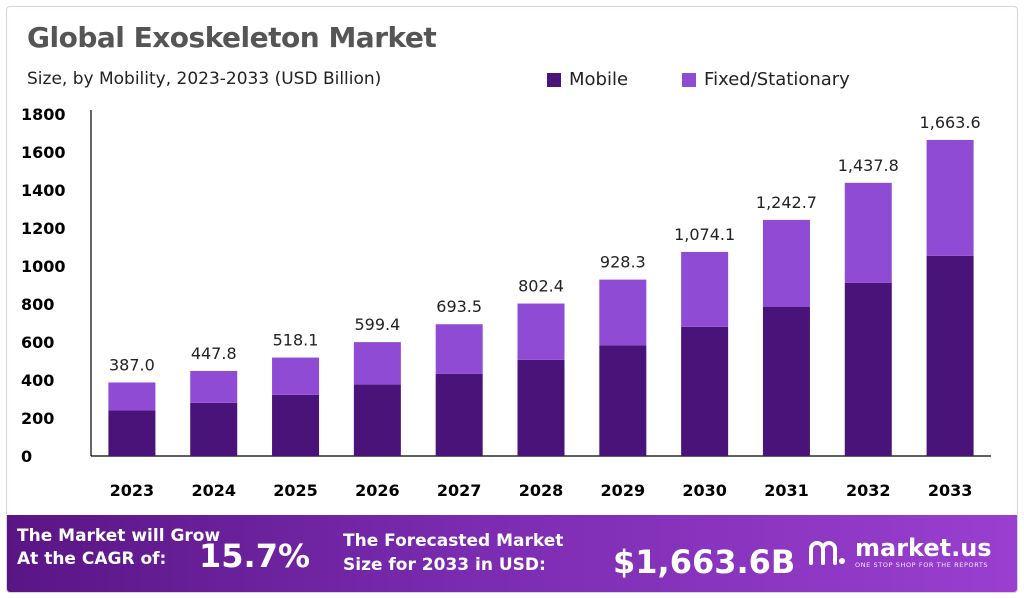 The height and width of the screenshot is (599, 1024). I want to click on x-tick-label: 2031, so click(786, 490).